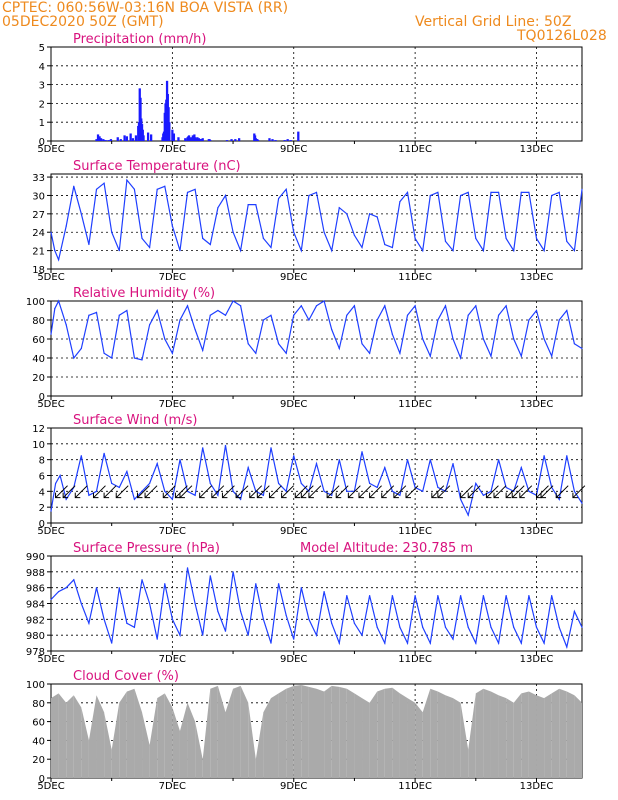  What do you see at coordinates (38, 340) in the screenshot?
I see `rh-ytick-label: 60` at bounding box center [38, 340].